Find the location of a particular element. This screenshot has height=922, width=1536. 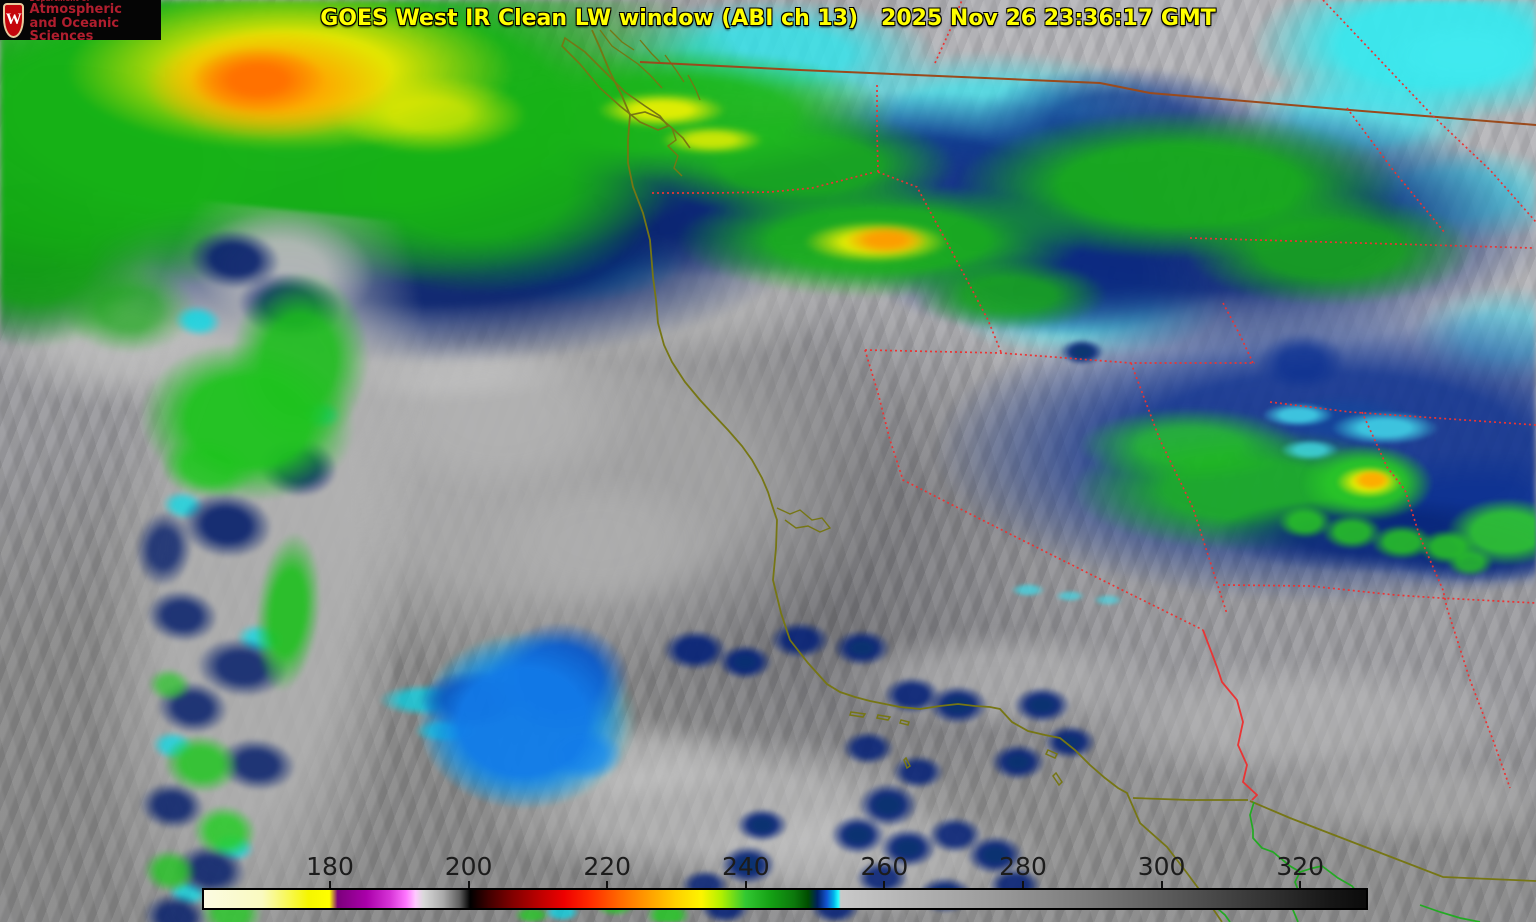

border-nv-ut is located at coordinates (1179, 488).